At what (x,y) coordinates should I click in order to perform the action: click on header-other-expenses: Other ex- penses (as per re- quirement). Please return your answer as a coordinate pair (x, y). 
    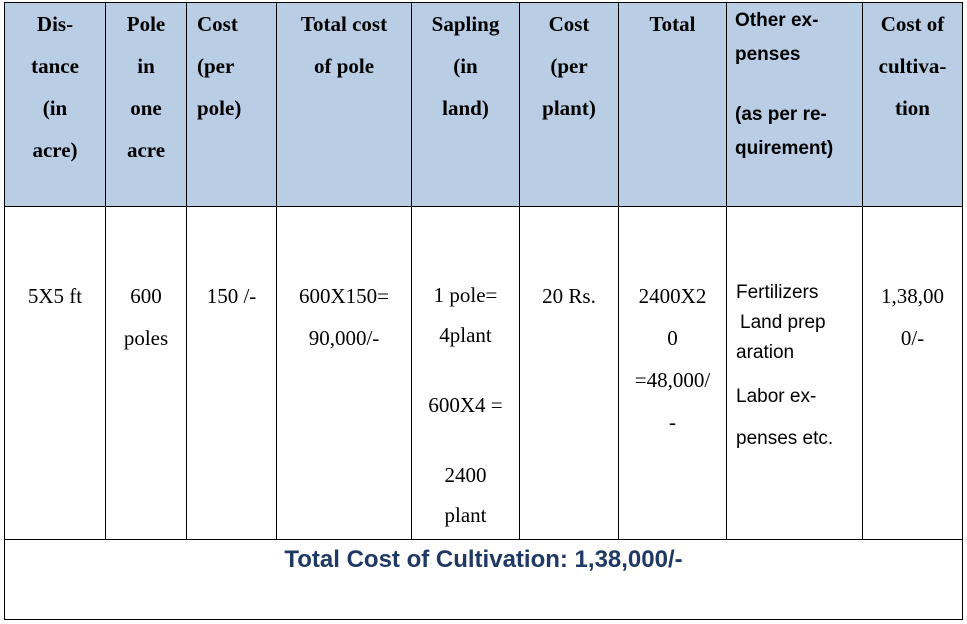
    Looking at the image, I should click on (794, 104).